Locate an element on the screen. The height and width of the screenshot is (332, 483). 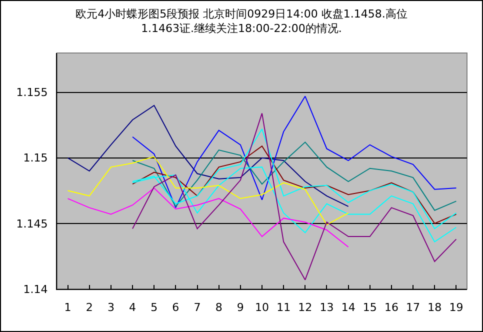
x-tick-label: 17 is located at coordinates (413, 307).